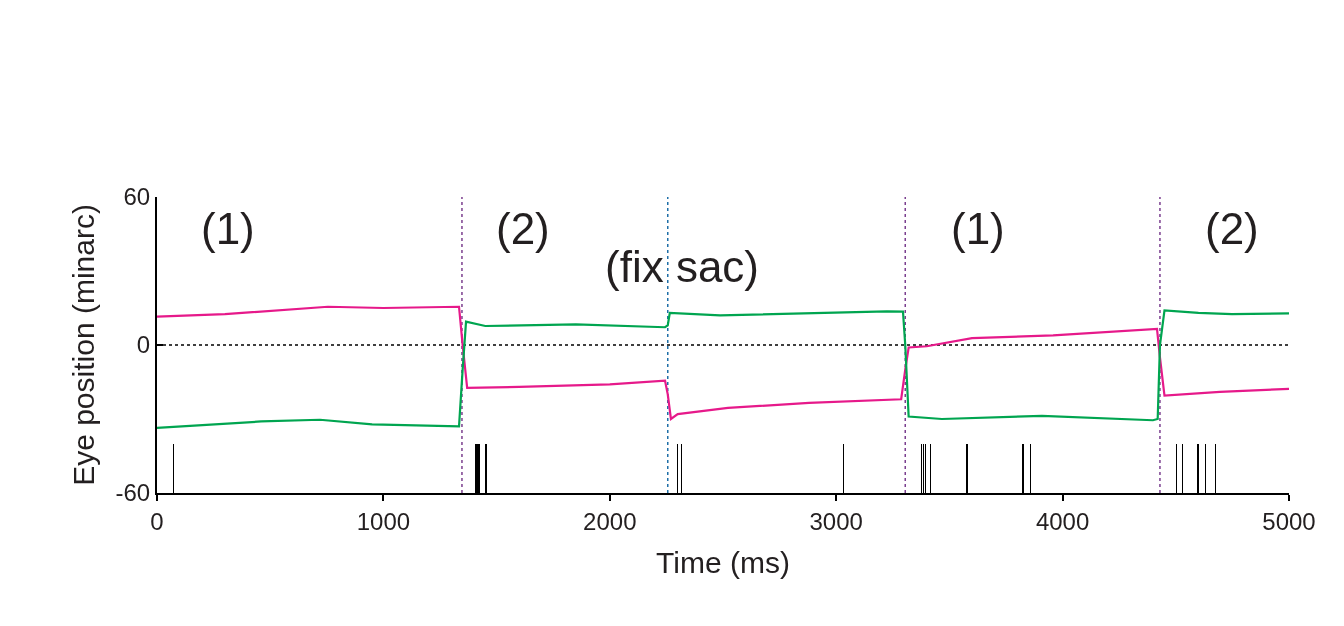 The width and height of the screenshot is (1344, 626). Describe the element at coordinates (682, 266) in the screenshot. I see `annotation: (fix sac)` at that location.